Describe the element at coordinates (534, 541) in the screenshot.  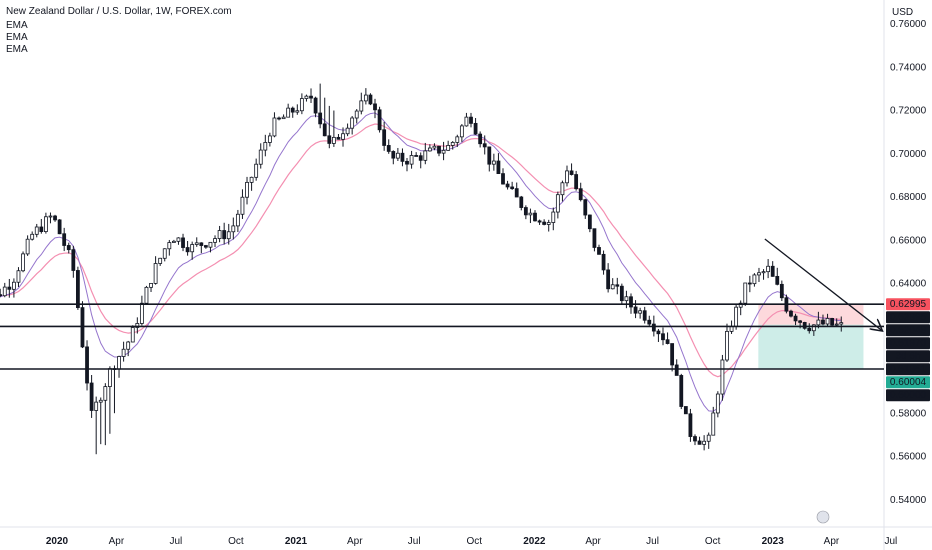
I see `x-tick-label: 2022` at that location.